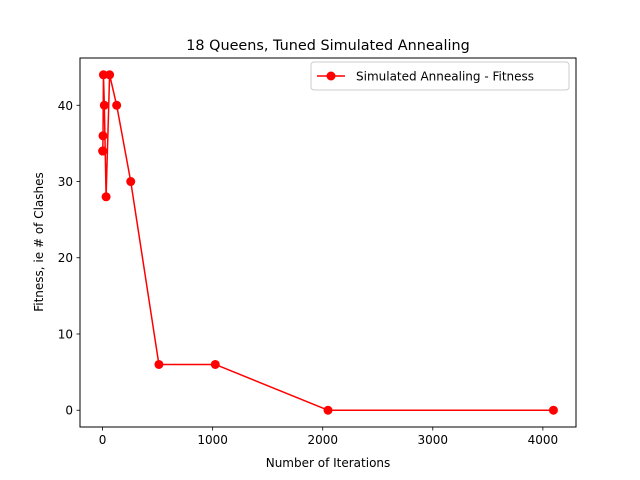 The image size is (640, 480). I want to click on y-tick-label: 0, so click(69, 411).